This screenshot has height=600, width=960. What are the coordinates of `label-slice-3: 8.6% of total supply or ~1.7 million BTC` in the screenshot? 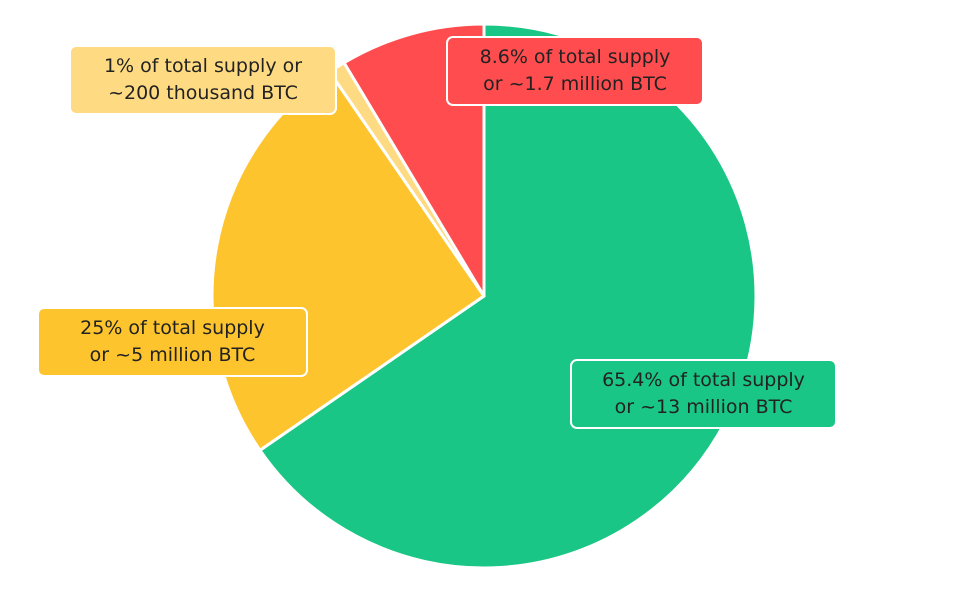 It's located at (575, 71).